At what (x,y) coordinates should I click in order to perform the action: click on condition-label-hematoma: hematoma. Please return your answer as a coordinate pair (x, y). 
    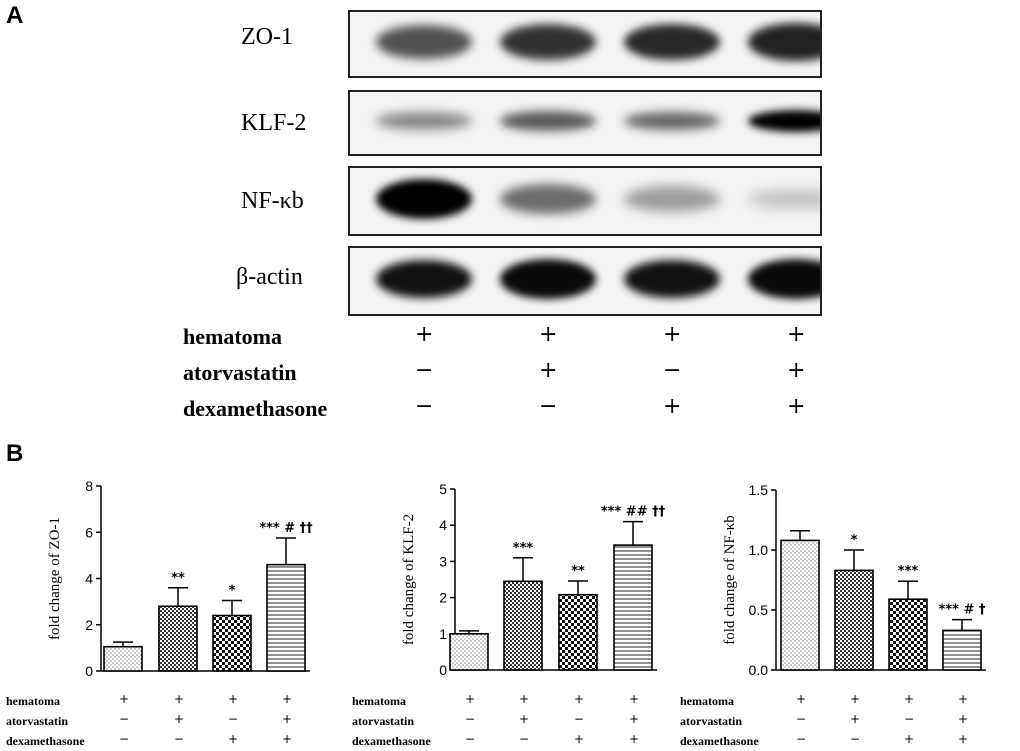
    Looking at the image, I should click on (232, 336).